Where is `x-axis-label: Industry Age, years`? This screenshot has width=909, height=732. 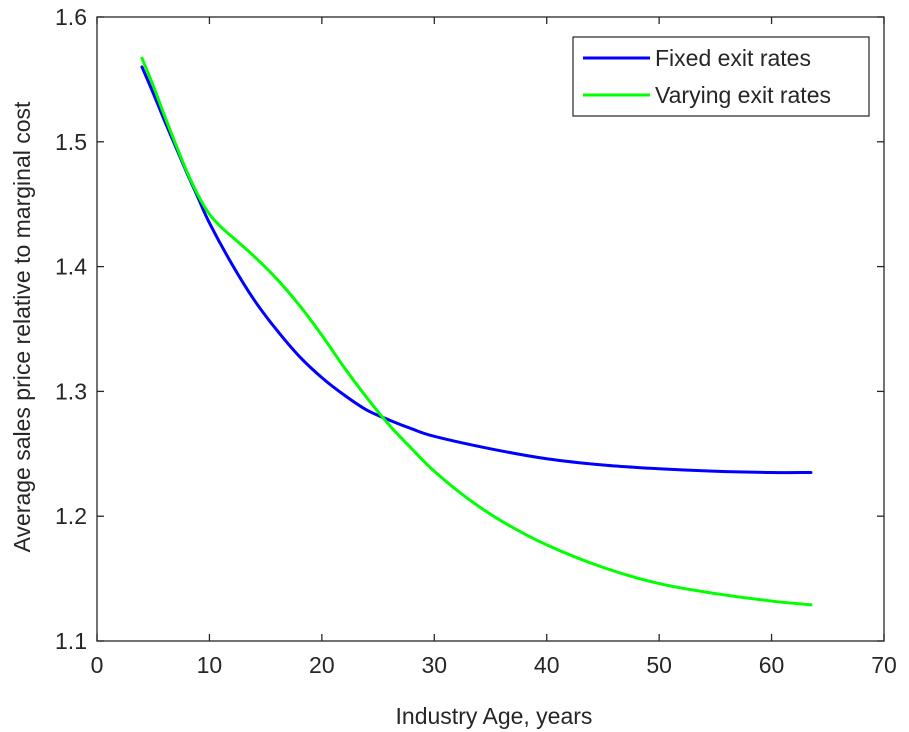 x-axis-label: Industry Age, years is located at coordinates (494, 716).